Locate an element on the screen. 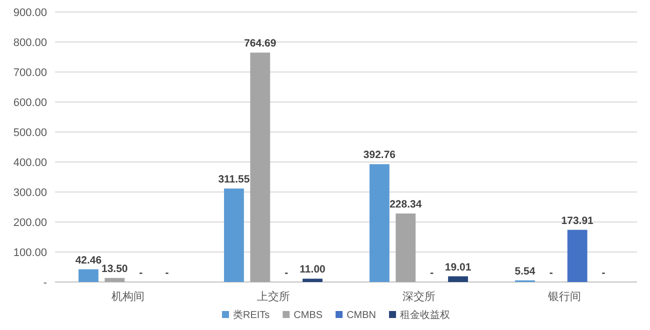 The width and height of the screenshot is (650, 330). data-label: 42.46 is located at coordinates (88, 260).